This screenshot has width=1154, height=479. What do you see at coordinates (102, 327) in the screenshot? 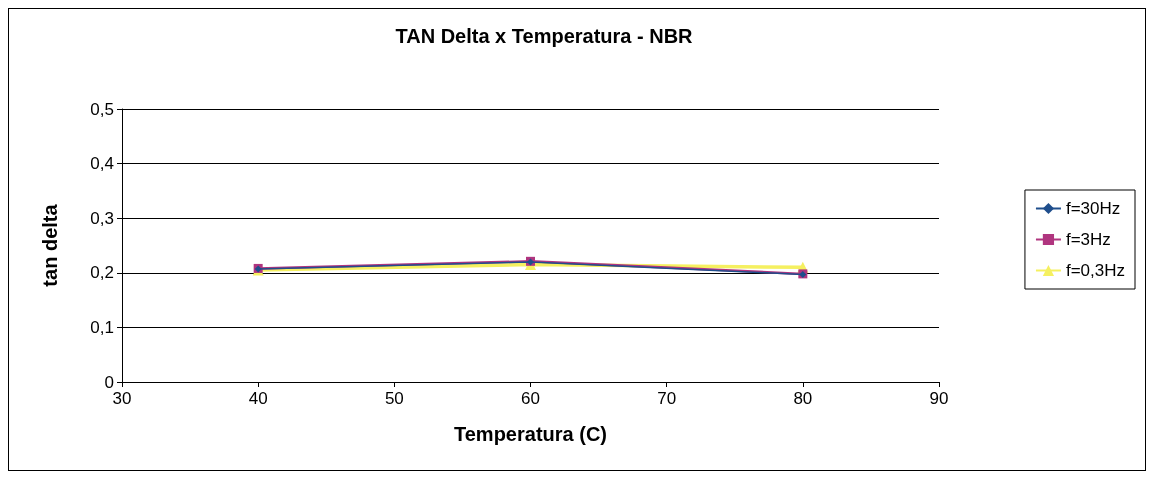
I see `y-tick-label: 0,1` at bounding box center [102, 327].